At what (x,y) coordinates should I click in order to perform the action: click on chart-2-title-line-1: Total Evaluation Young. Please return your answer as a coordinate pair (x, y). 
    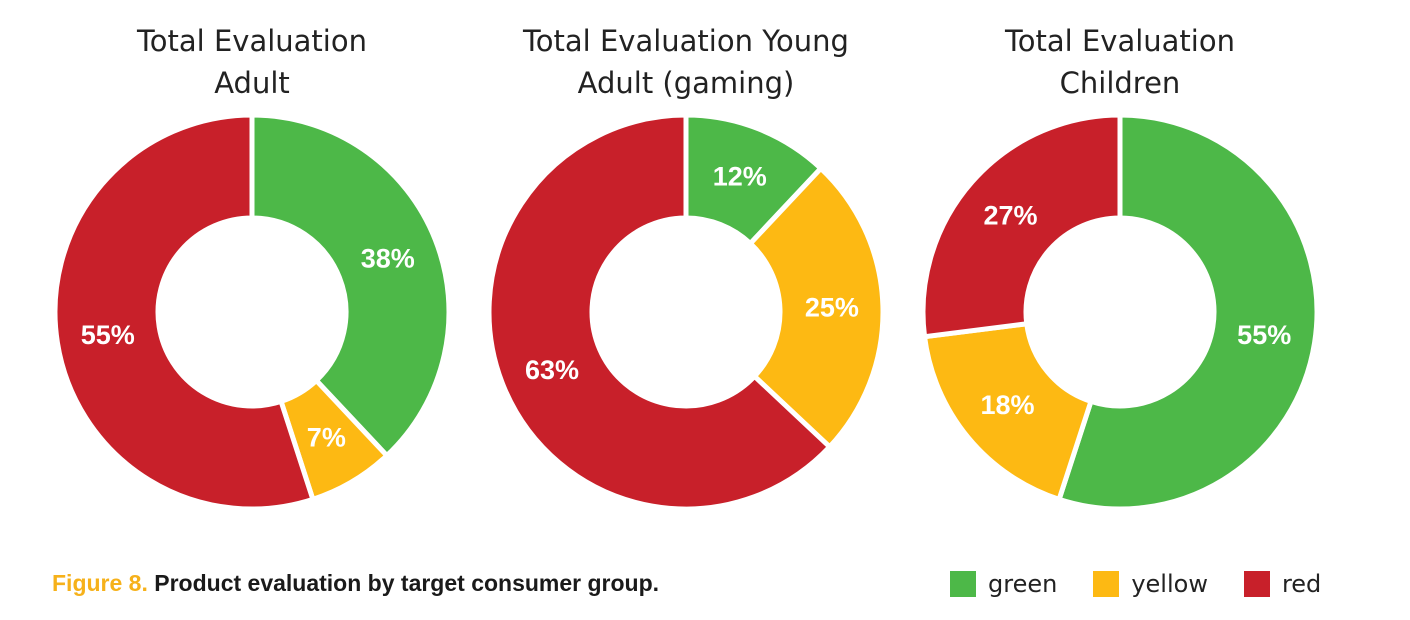
    Looking at the image, I should click on (685, 41).